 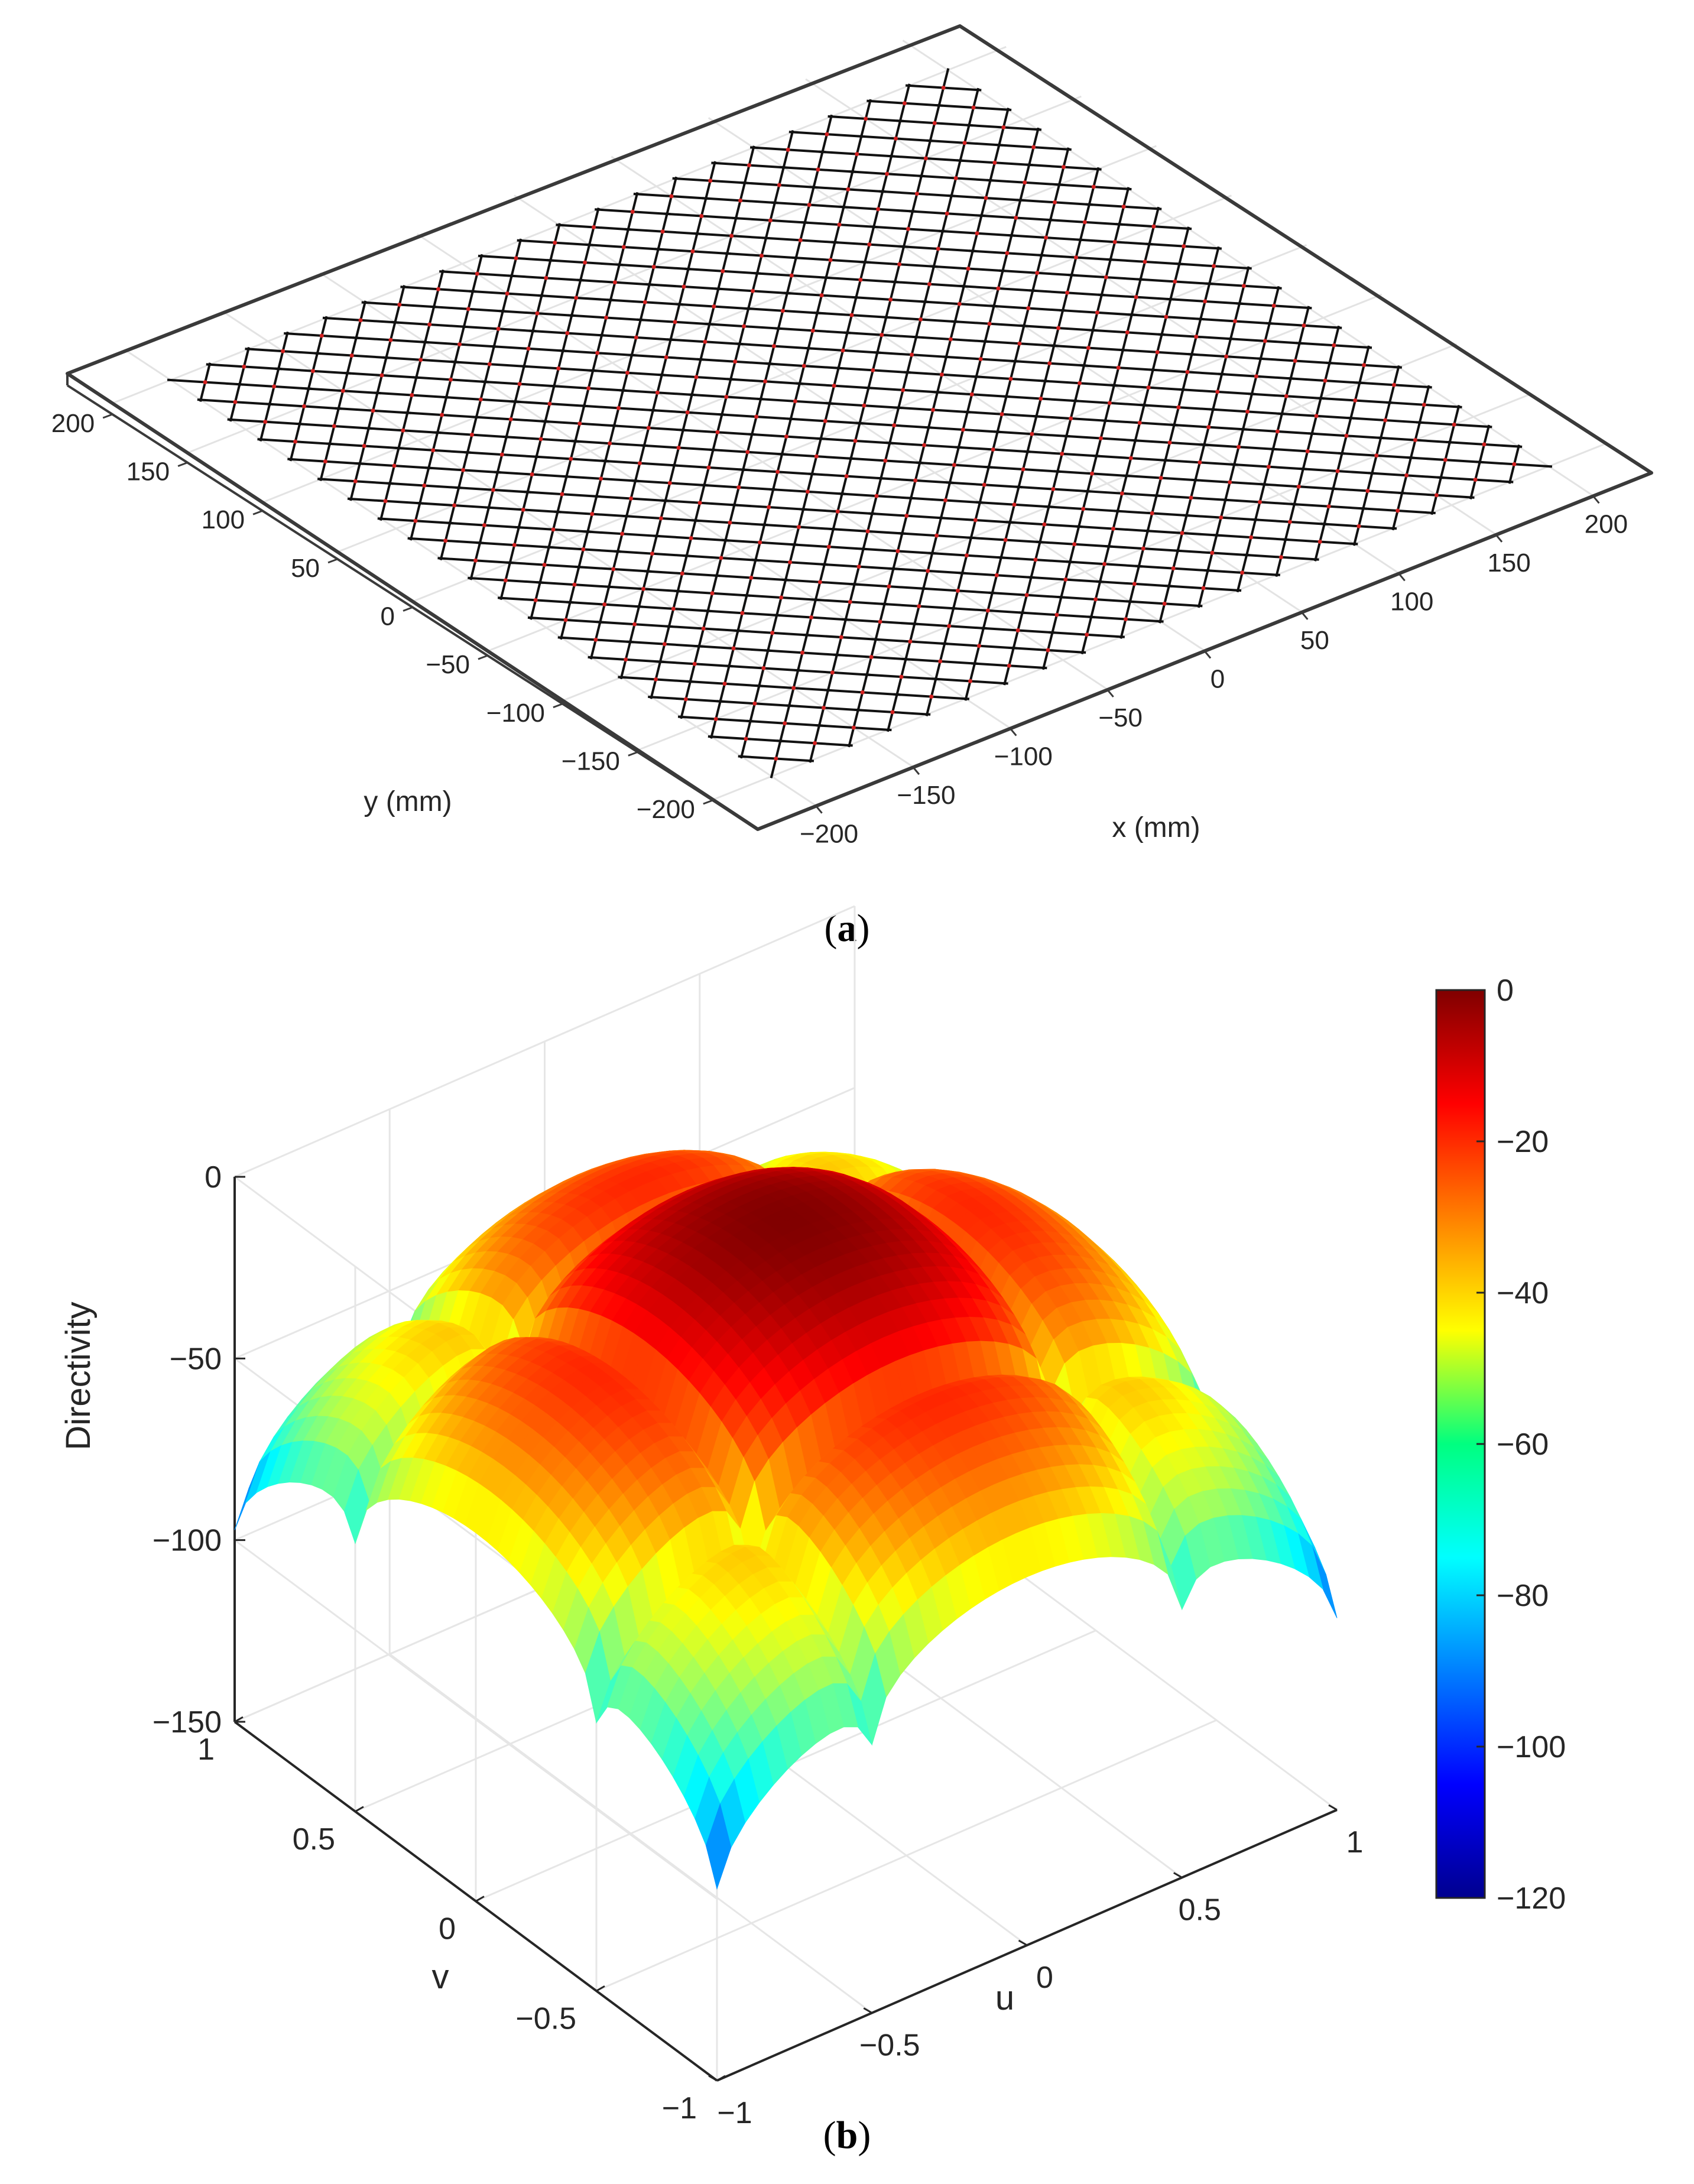 I want to click on panel-b-colorbar: 0 −20 −40 −60 −80 −100 −120, so click(x=1500, y=1444).